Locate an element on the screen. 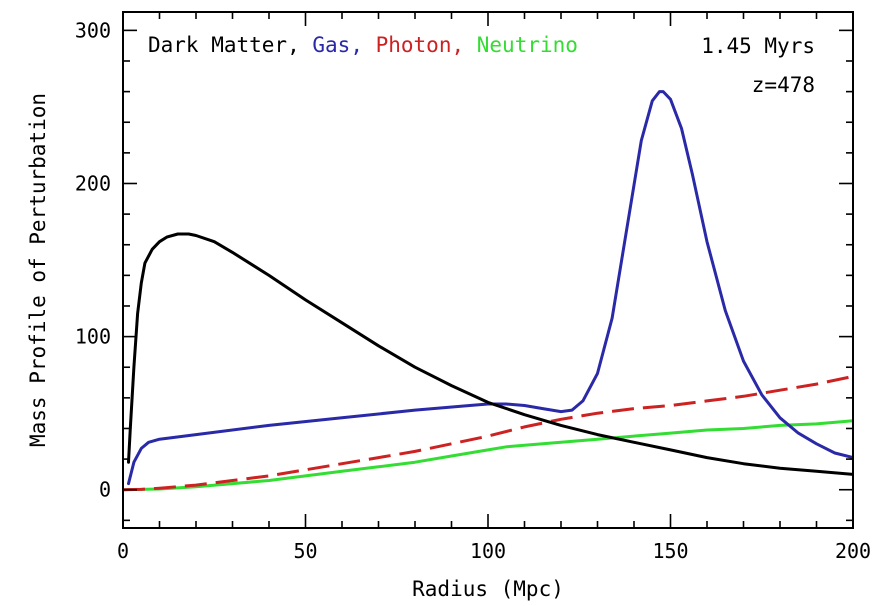  annotation-redshift: z=478 is located at coordinates (783, 85).